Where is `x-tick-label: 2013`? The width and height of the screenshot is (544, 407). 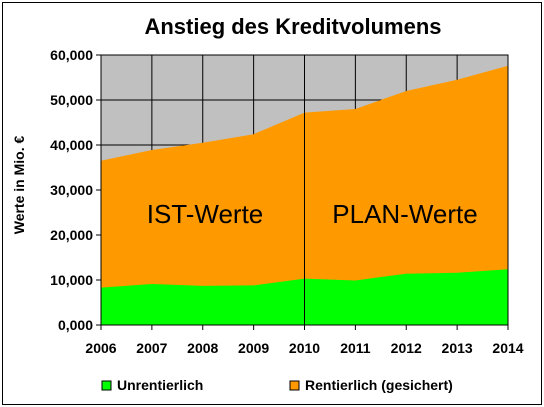
x-tick-label: 2013 is located at coordinates (457, 348).